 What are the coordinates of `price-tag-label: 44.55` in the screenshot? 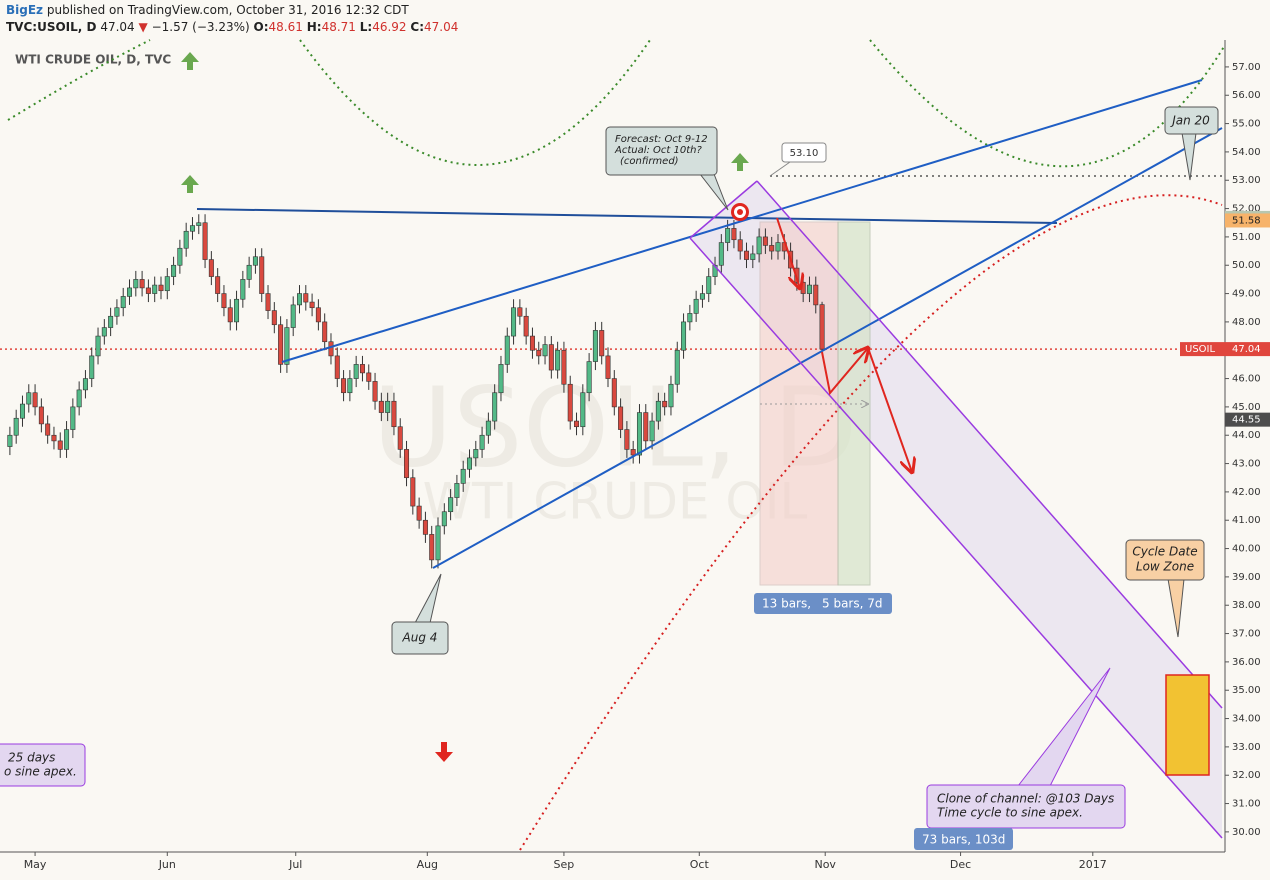 It's located at (1246, 420).